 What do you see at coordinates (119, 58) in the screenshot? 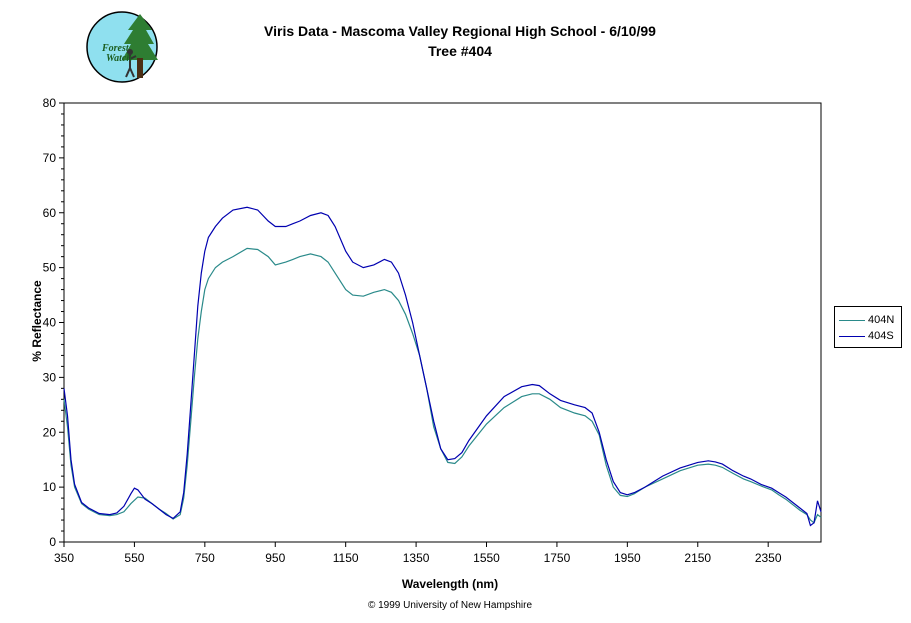
I see `logo-text-bottom: Watch` at bounding box center [119, 58].